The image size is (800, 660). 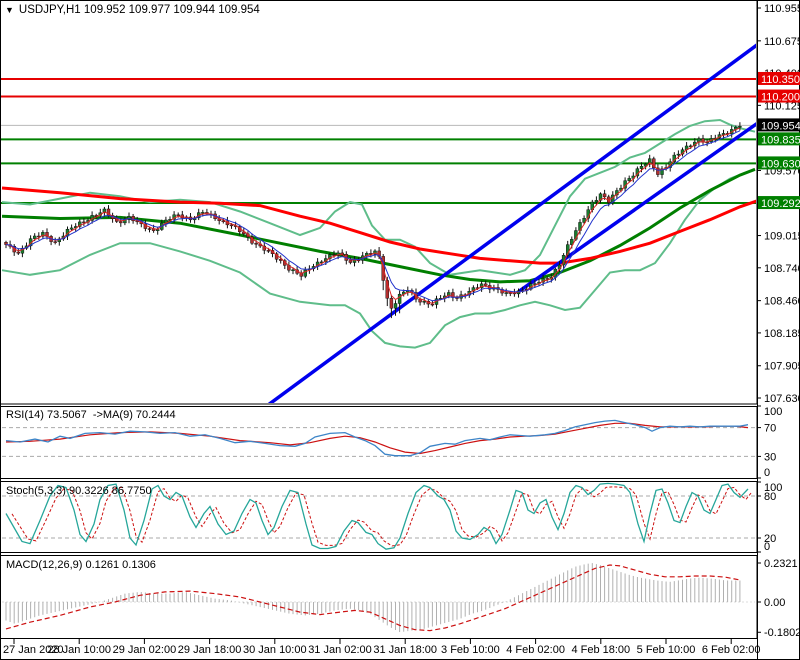 I want to click on time-tick-label: 4 Feb 02:00, so click(x=535, y=650).